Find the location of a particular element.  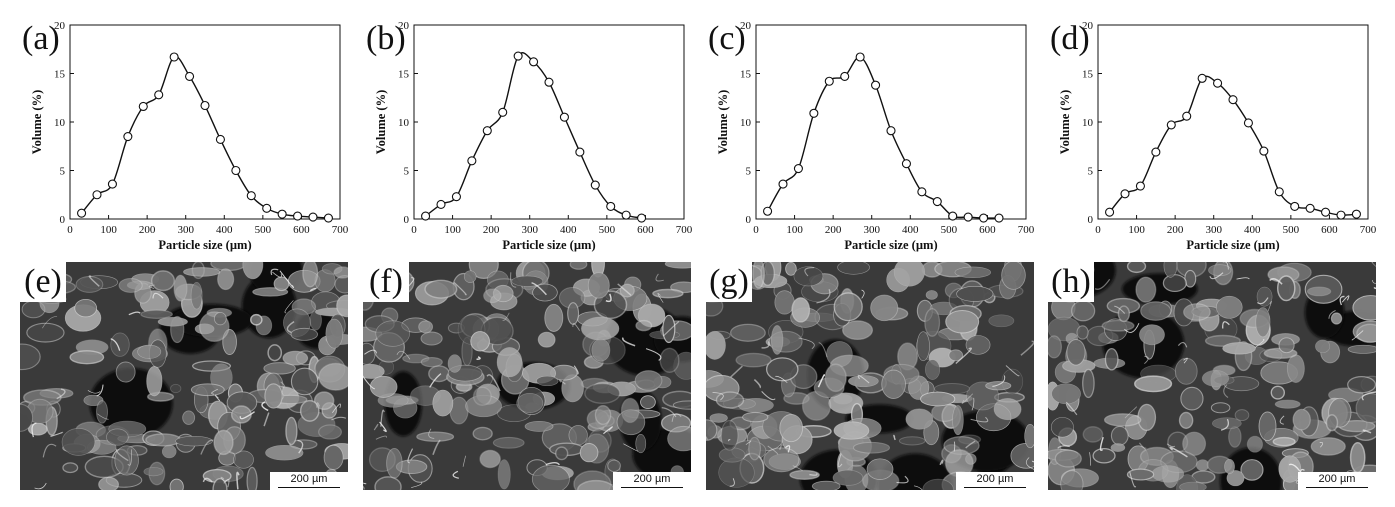

scale-bar-e: 200 µm is located at coordinates (309, 481).